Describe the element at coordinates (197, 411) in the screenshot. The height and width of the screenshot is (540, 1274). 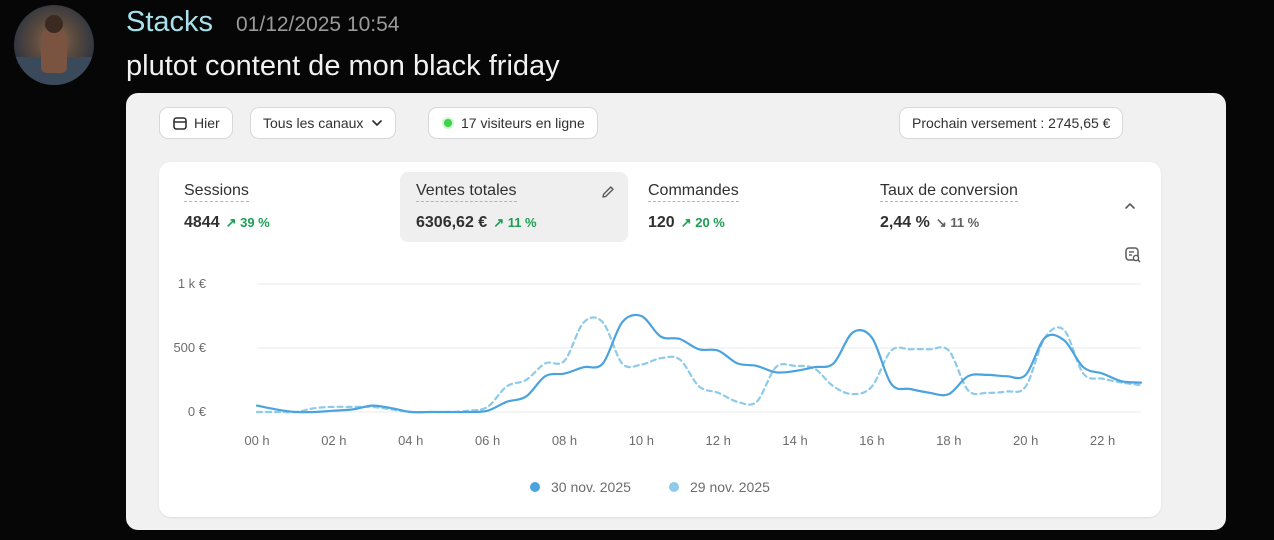
I see `y-tick-label: 0 €` at that location.